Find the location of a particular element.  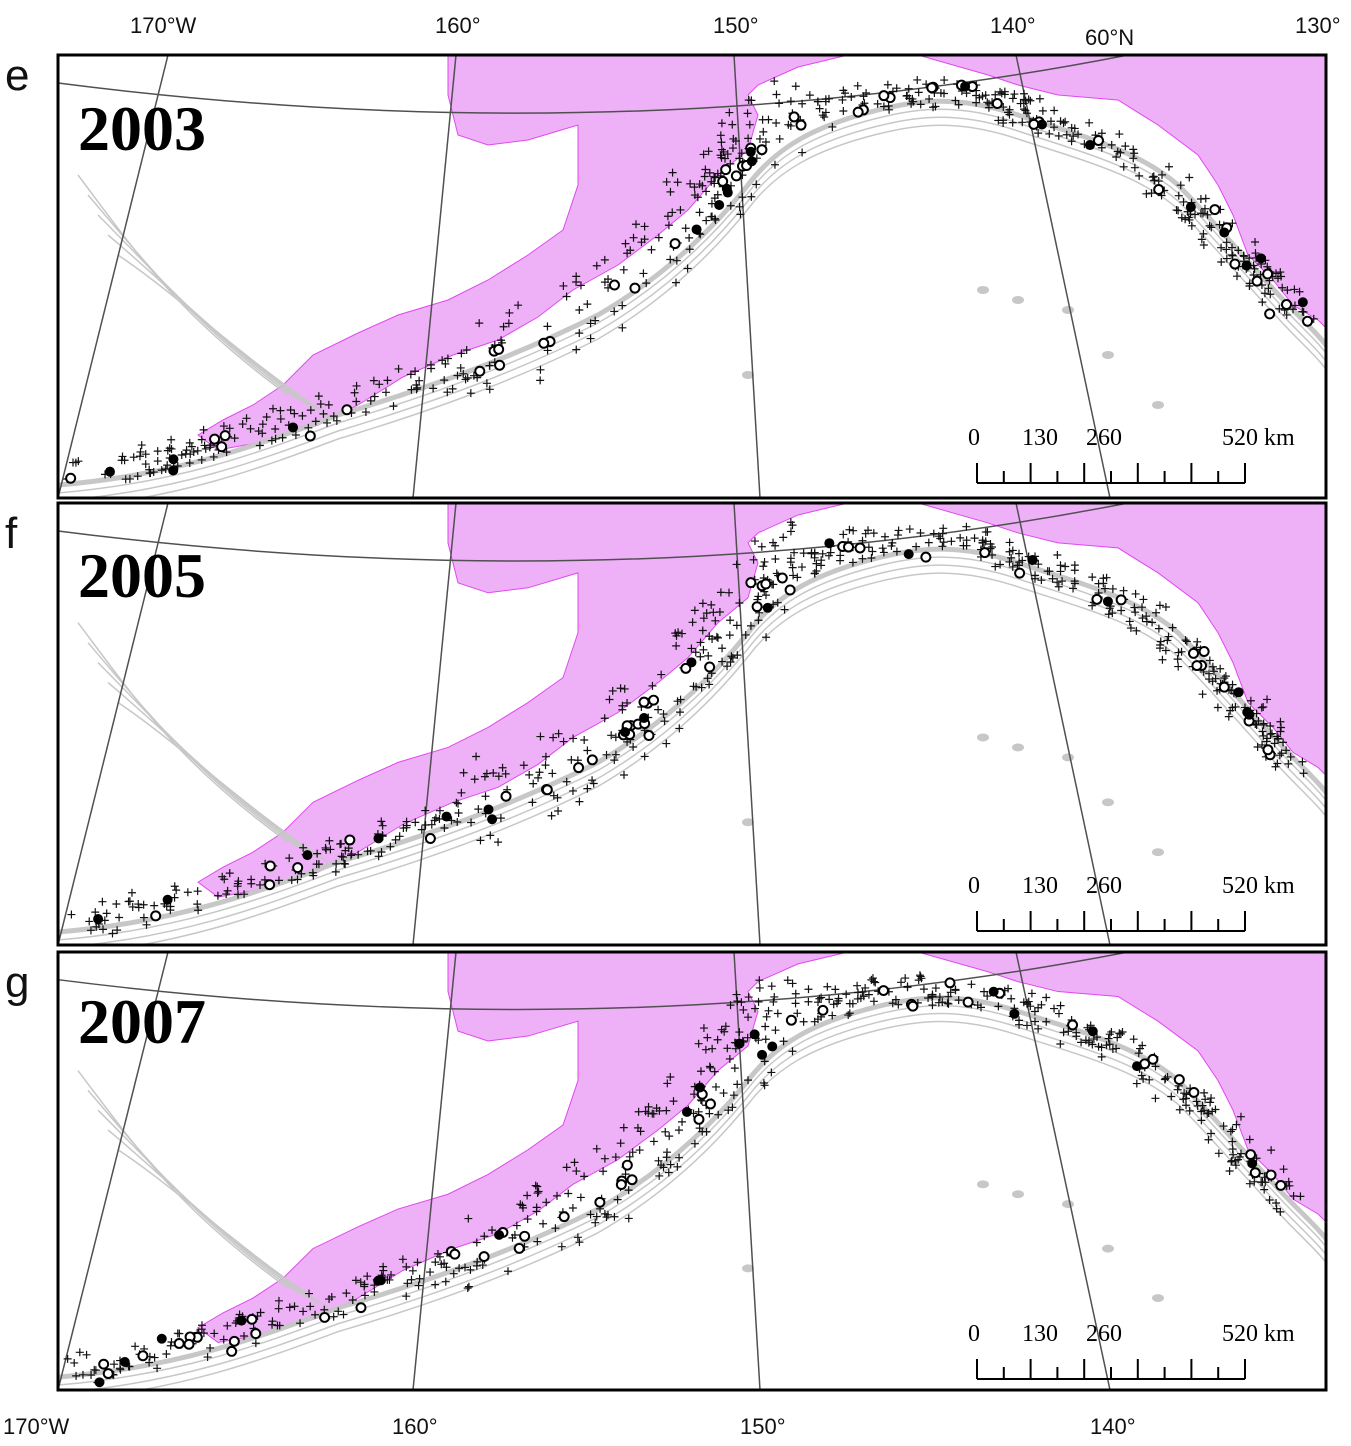

graticule-meridian is located at coordinates (1063, 1171).